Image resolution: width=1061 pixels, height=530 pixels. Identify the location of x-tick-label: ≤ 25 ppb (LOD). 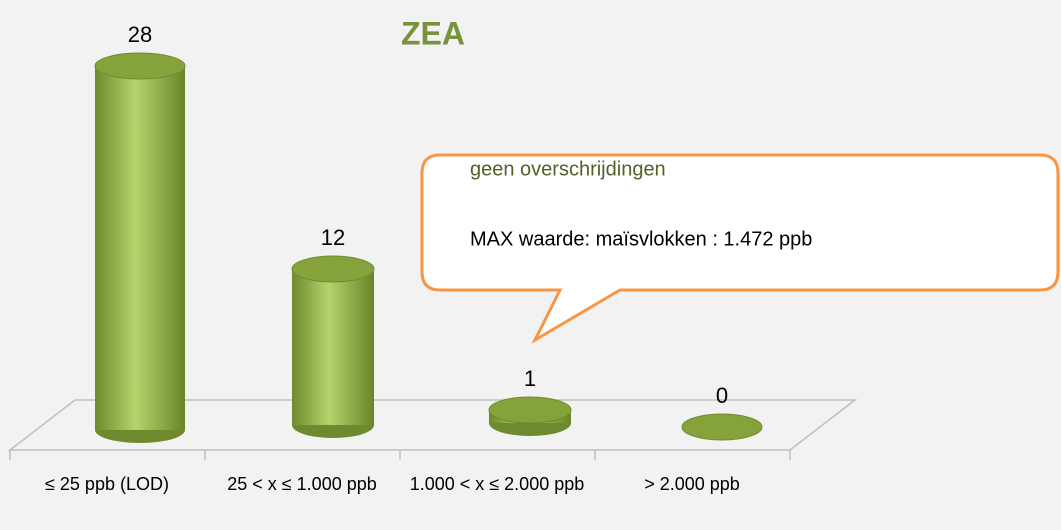
(107, 484).